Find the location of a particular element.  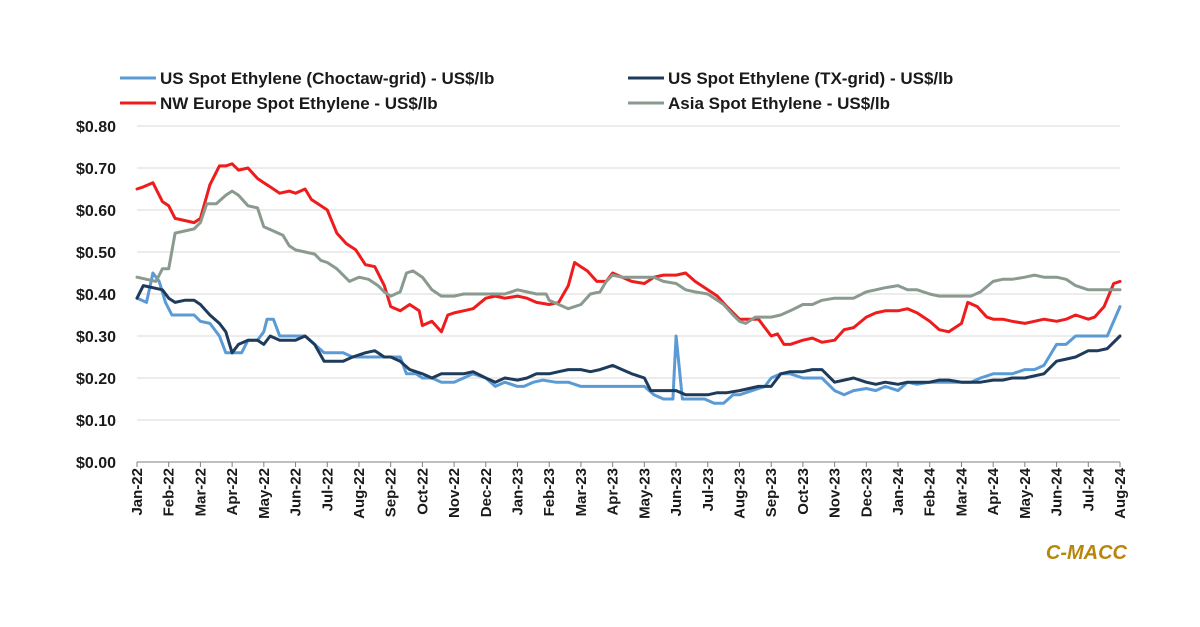

x-tick-label: Jun-24 is located at coordinates (1057, 491).